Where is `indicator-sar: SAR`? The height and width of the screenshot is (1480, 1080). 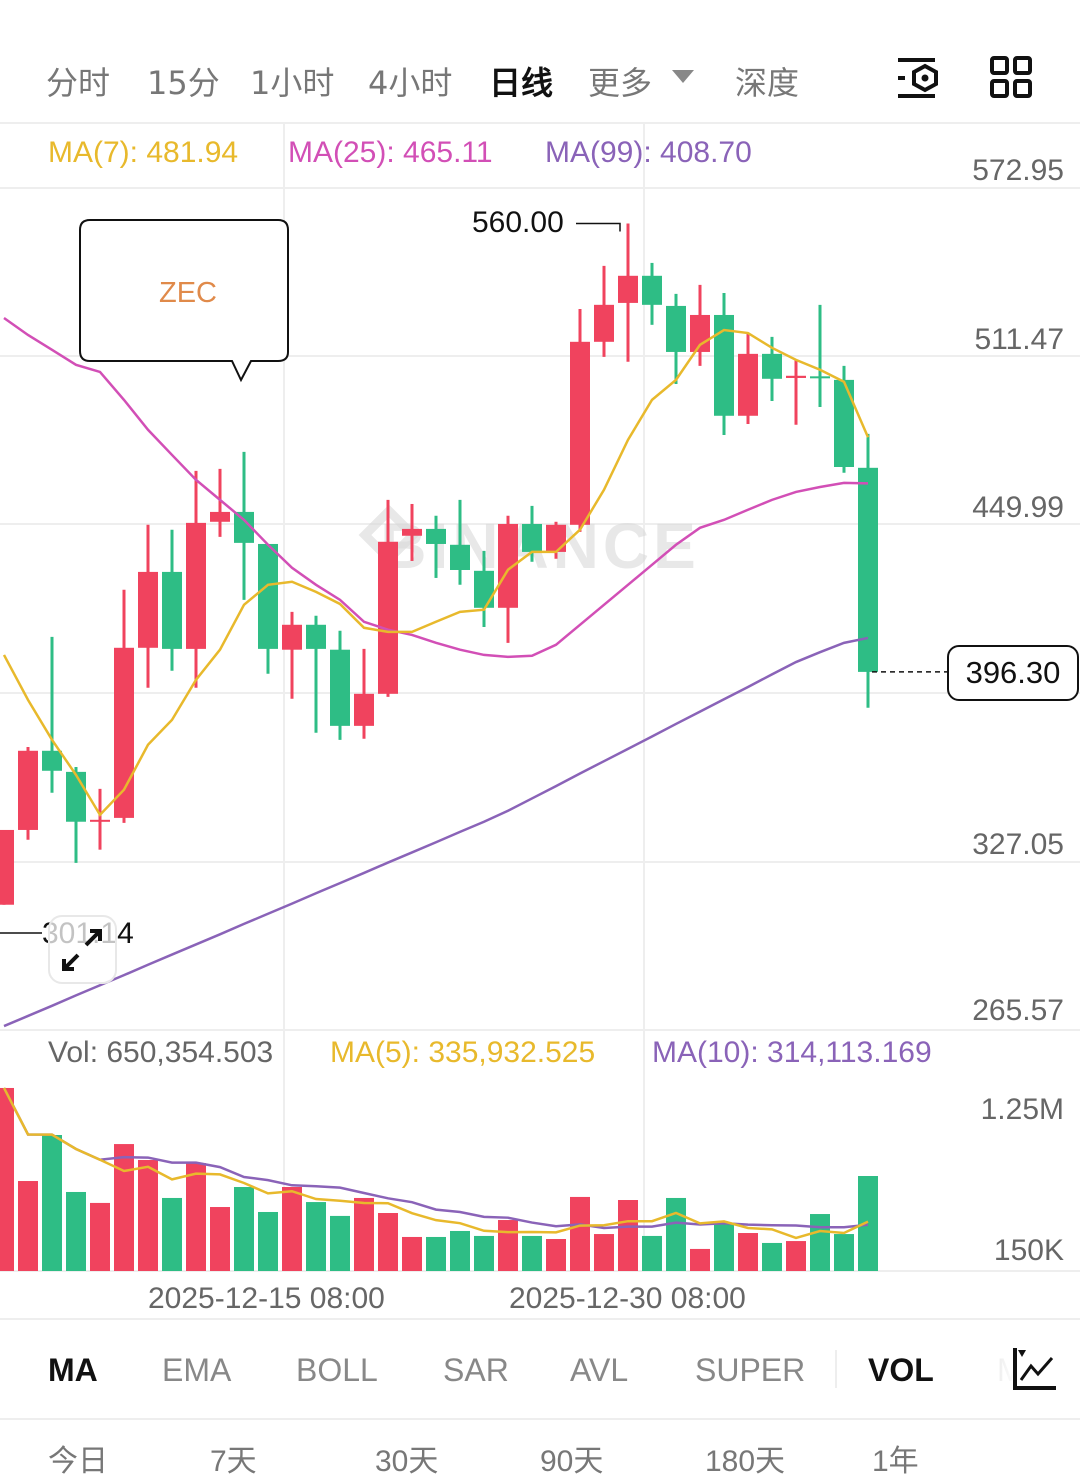
indicator-sar: SAR is located at coordinates (476, 1370).